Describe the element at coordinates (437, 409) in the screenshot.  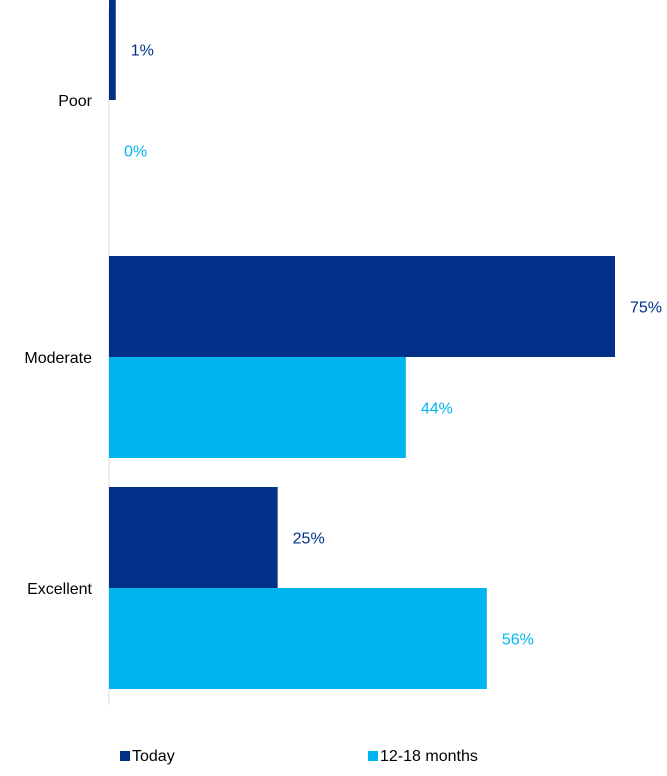
I see `data-label-12-18-months-moderate: 44%` at that location.